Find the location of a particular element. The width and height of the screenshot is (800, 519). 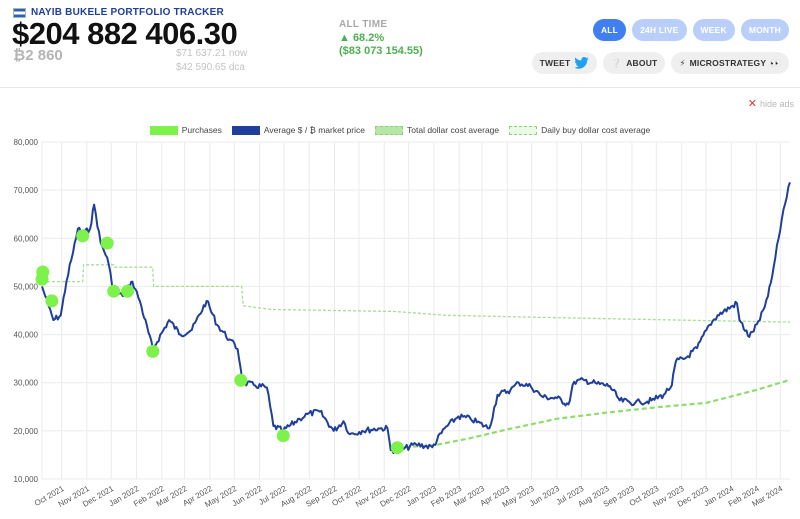

brand: NAYIB BUKELE PORTFOLIO TRACKER is located at coordinates (118, 12).